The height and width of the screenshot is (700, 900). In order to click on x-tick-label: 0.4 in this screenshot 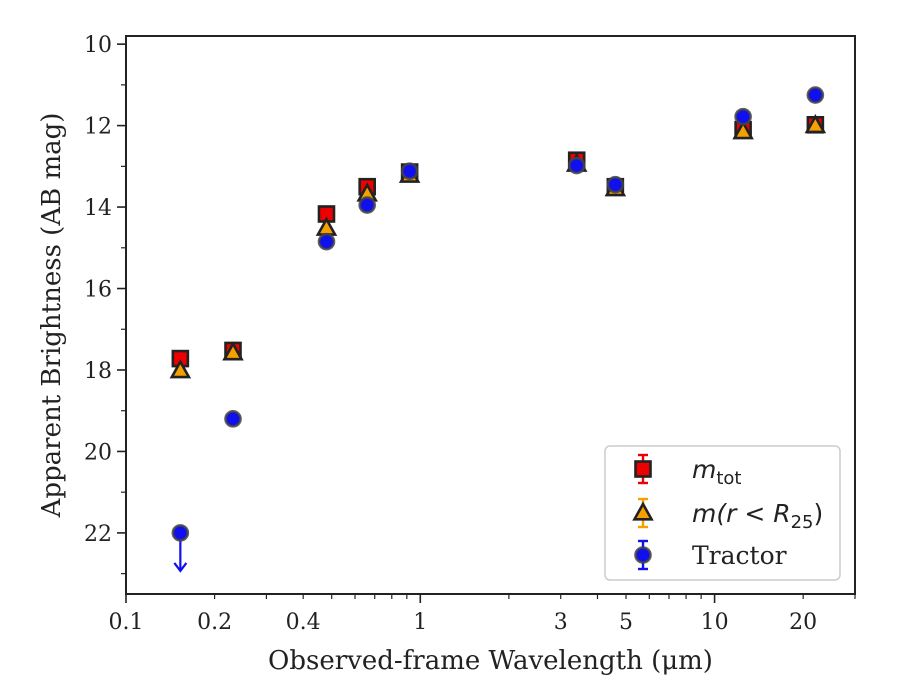, I will do `click(303, 622)`.